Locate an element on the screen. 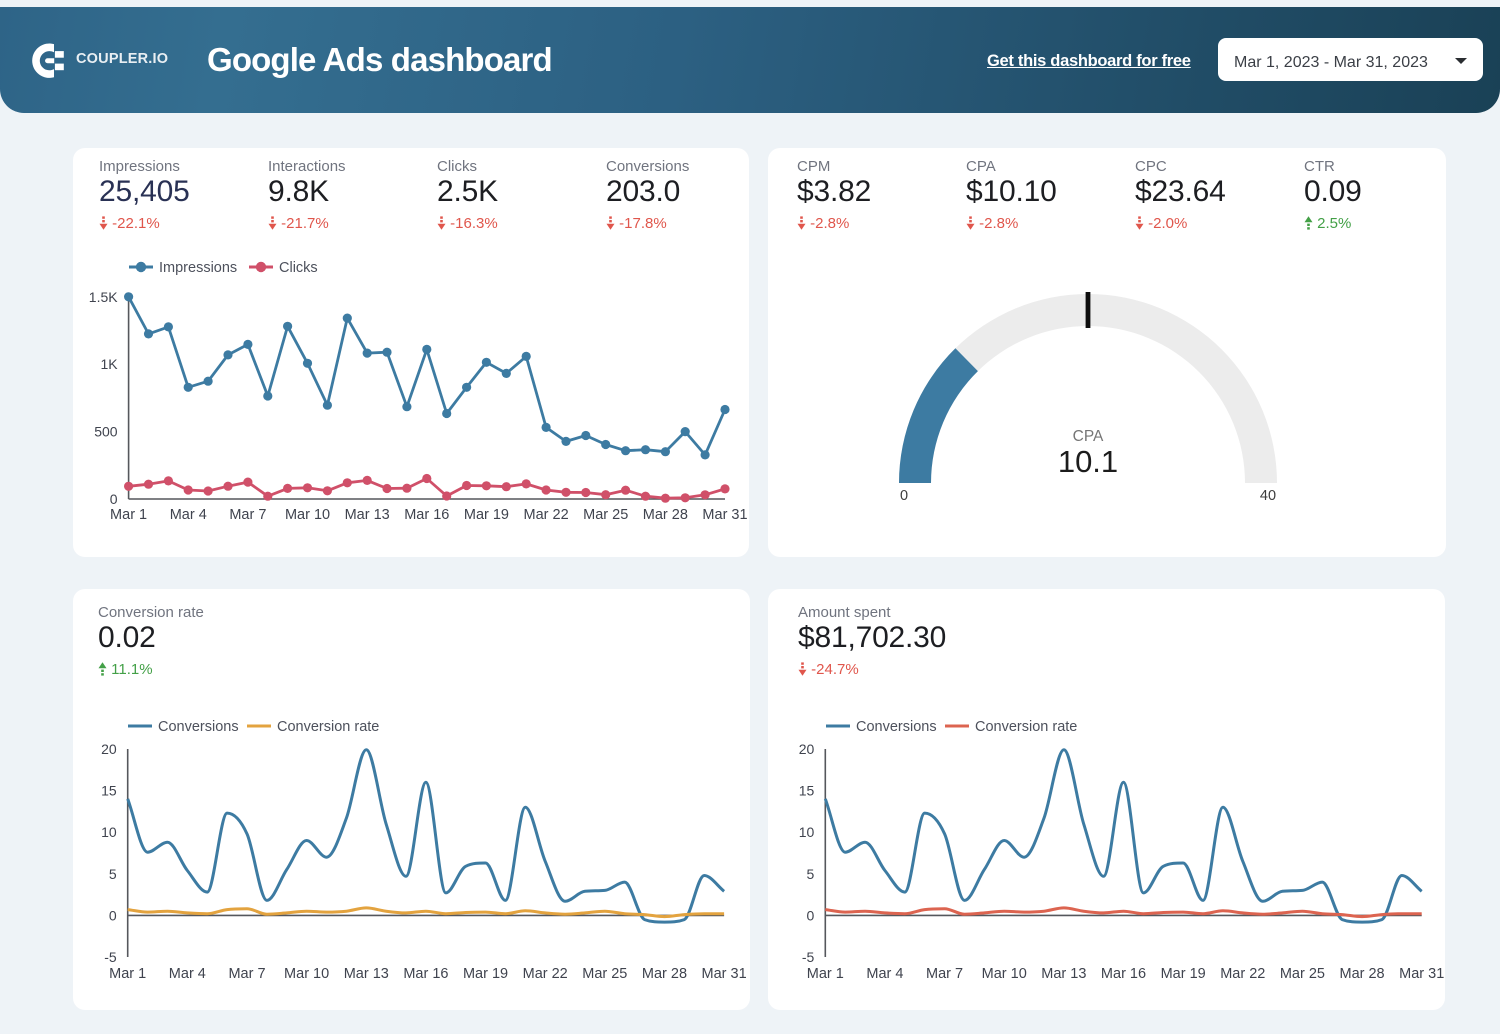 Image resolution: width=1500 pixels, height=1034 pixels. svg-text: 10.1 is located at coordinates (1088, 461).